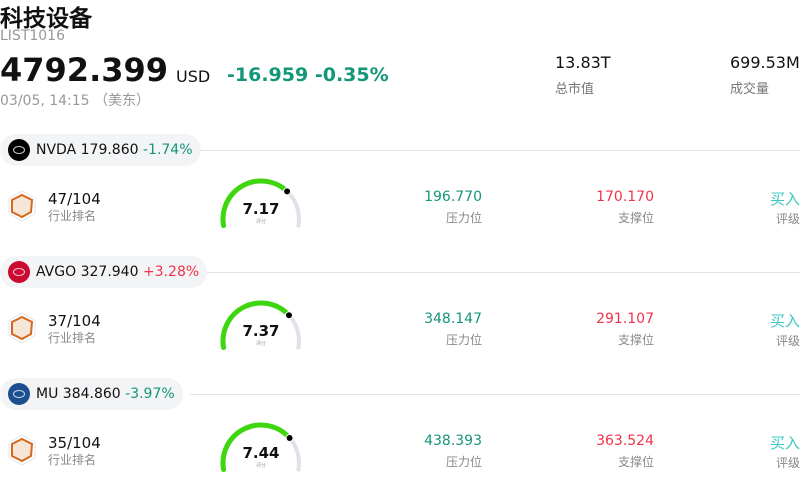  What do you see at coordinates (625, 441) in the screenshot?
I see `support-value: 363.524` at bounding box center [625, 441].